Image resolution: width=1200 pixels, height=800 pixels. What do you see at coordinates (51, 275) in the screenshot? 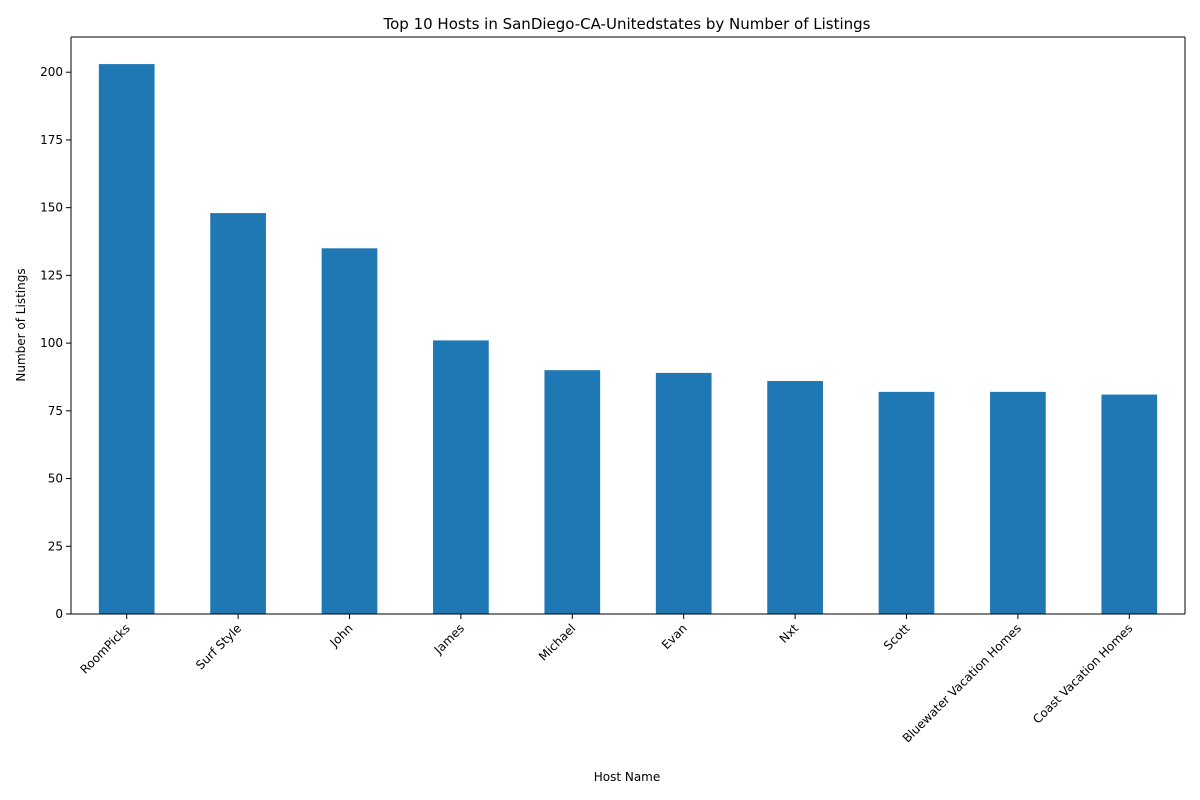
I see `y-tick-label: 125` at bounding box center [51, 275].